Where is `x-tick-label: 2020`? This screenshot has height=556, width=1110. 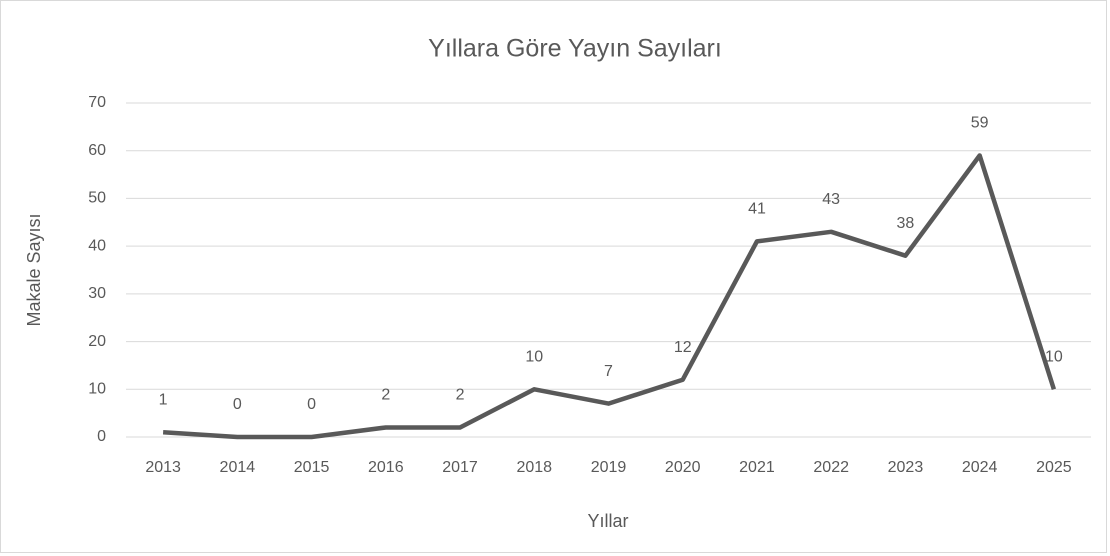 x-tick-label: 2020 is located at coordinates (683, 467).